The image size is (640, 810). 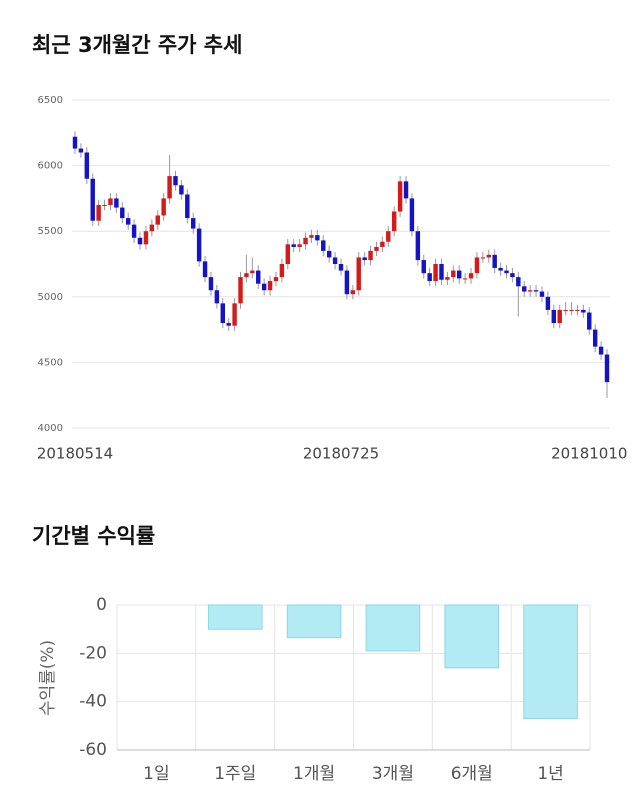 What do you see at coordinates (156, 774) in the screenshot?
I see `x-tick-label: 1일` at bounding box center [156, 774].